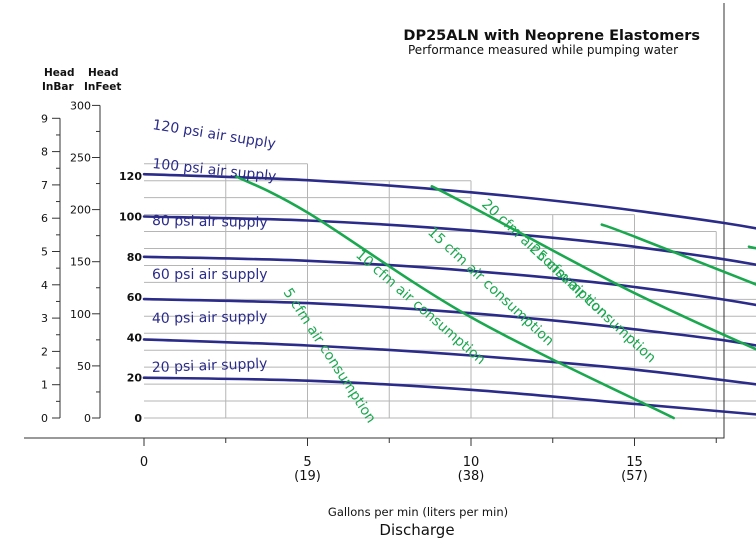 The height and width of the screenshot is (546, 756). Describe the element at coordinates (80, 158) in the screenshot. I see `feet-tick-label: 250` at that location.